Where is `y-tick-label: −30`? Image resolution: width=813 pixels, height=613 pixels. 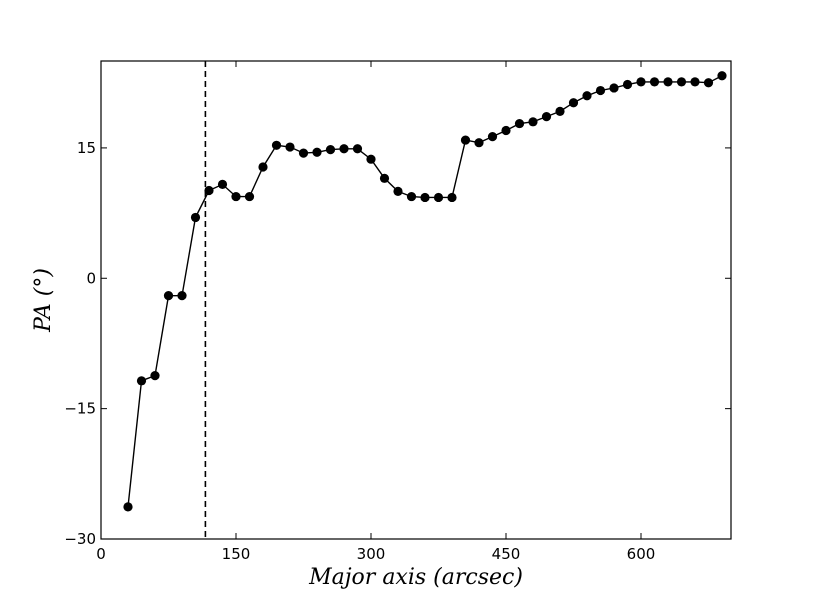 y-tick-label: −30 is located at coordinates (80, 539).